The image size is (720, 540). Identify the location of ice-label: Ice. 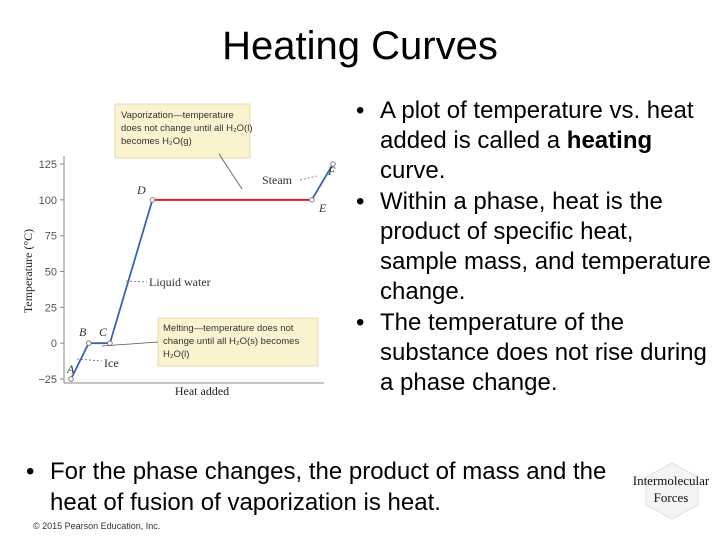
(111, 363).